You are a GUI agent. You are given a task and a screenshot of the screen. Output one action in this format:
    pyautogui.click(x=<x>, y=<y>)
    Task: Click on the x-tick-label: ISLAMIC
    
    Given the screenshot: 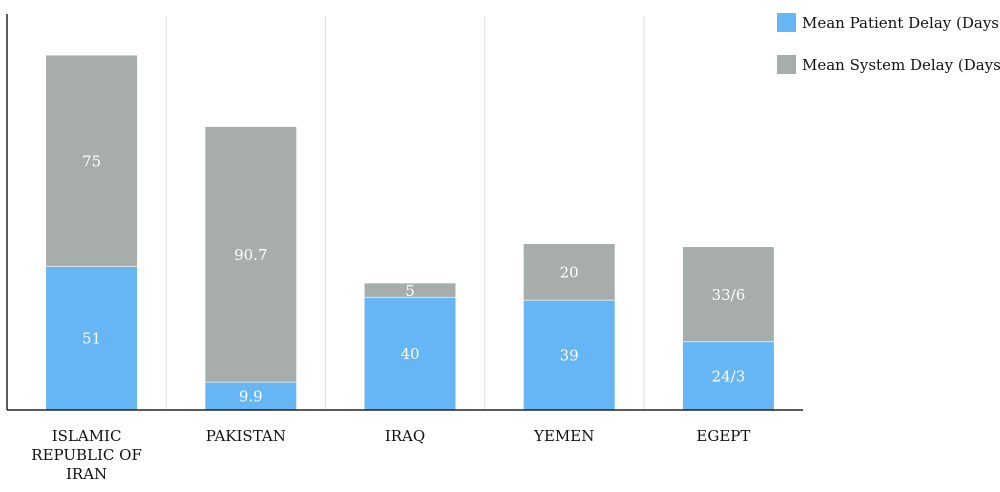 What is the action you would take?
    pyautogui.click(x=87, y=436)
    